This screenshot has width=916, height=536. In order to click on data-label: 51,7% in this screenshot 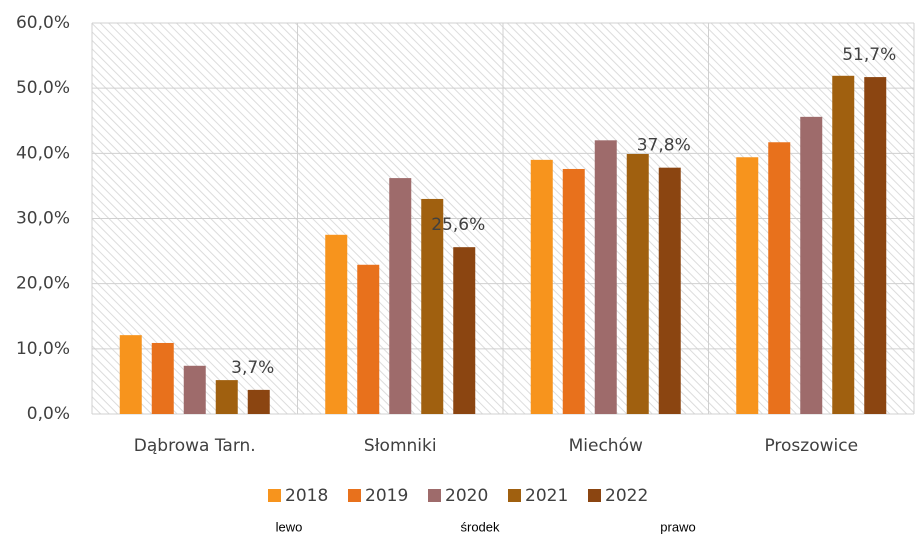, I will do `click(869, 55)`.